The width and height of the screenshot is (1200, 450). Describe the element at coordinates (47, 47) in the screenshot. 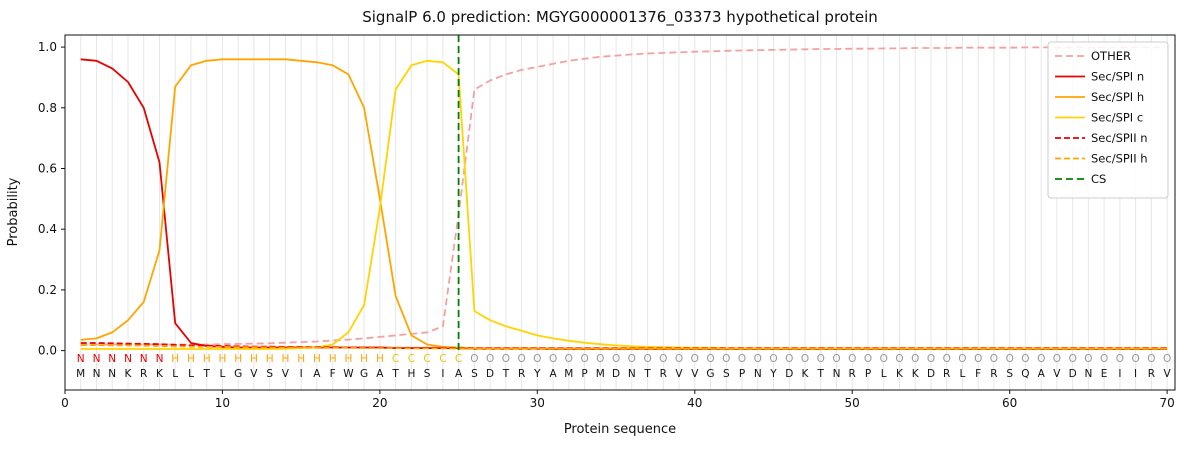

I see `y-tick-label: 1.0` at that location.